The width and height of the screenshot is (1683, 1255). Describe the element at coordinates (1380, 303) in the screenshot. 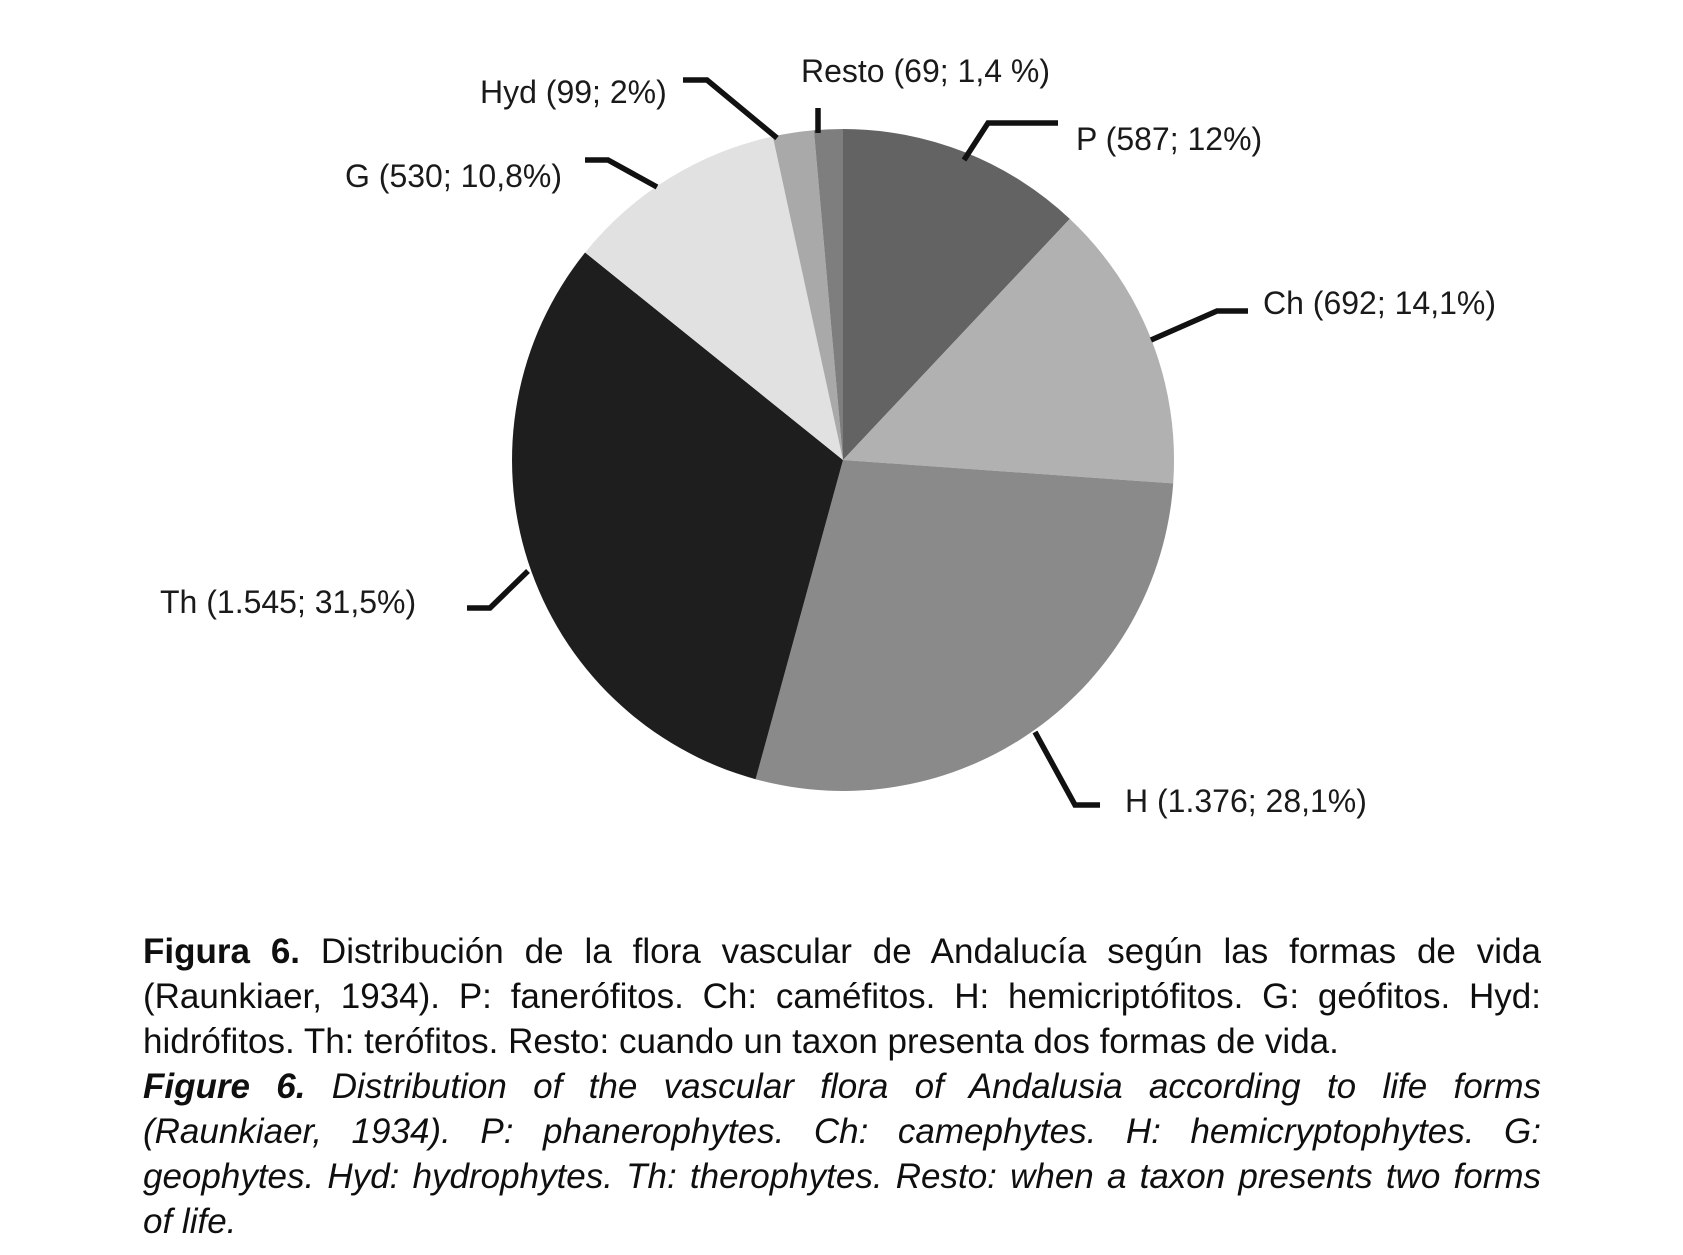

I see `pie-label-Ch: Ch (692; 14,1%)` at that location.